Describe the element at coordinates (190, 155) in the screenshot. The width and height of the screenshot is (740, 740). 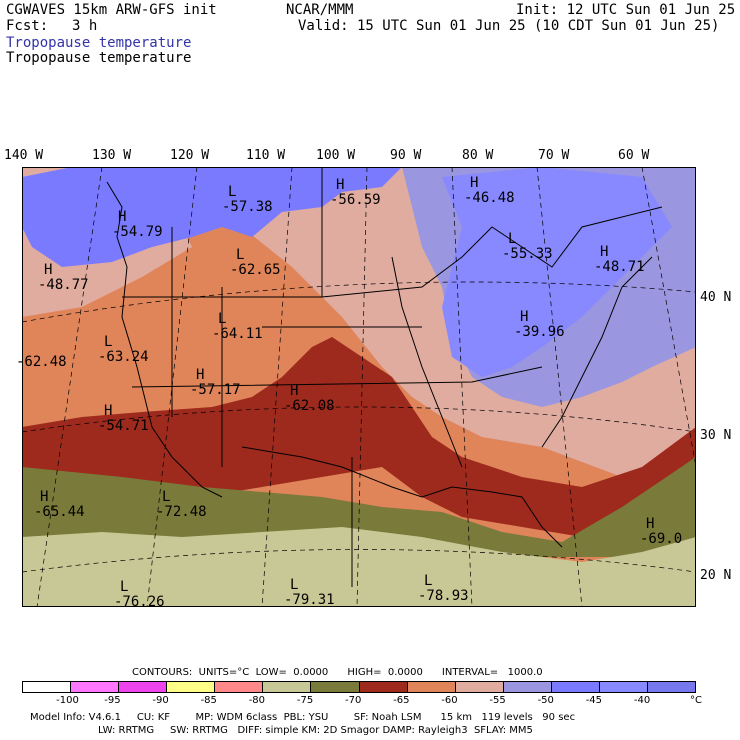
I see `lon-label: 120 W` at that location.